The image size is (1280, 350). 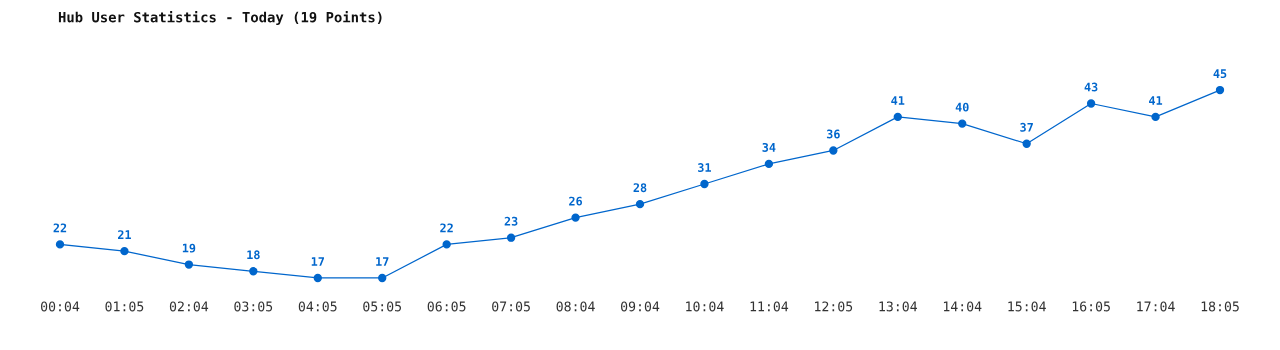 I want to click on x-tick-label: 18:05, so click(x=1220, y=306).